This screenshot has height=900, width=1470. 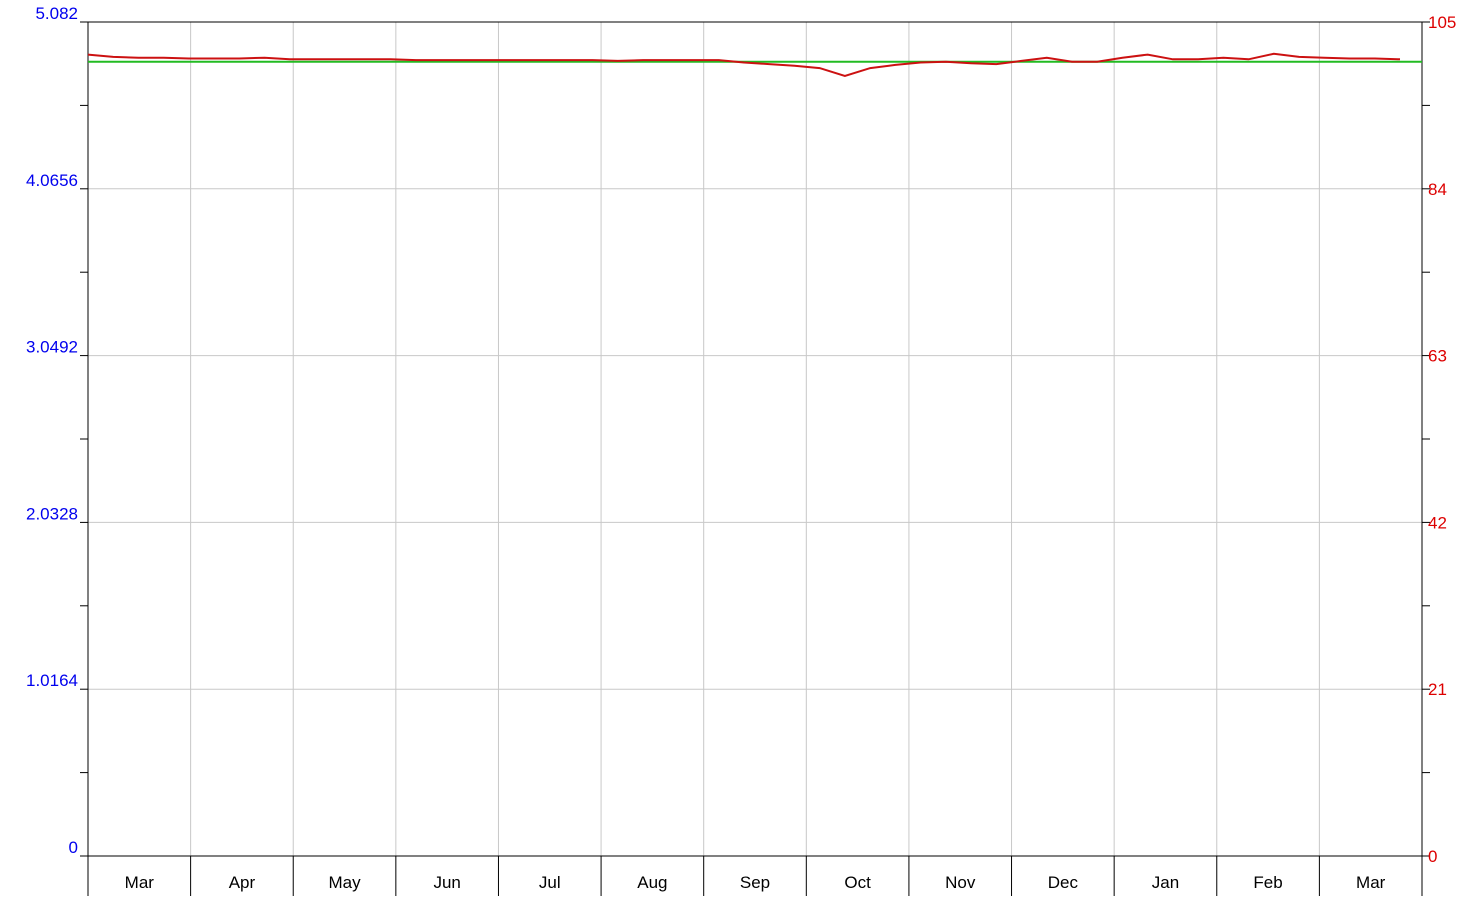 I want to click on x-tick-label: May, so click(x=344, y=882).